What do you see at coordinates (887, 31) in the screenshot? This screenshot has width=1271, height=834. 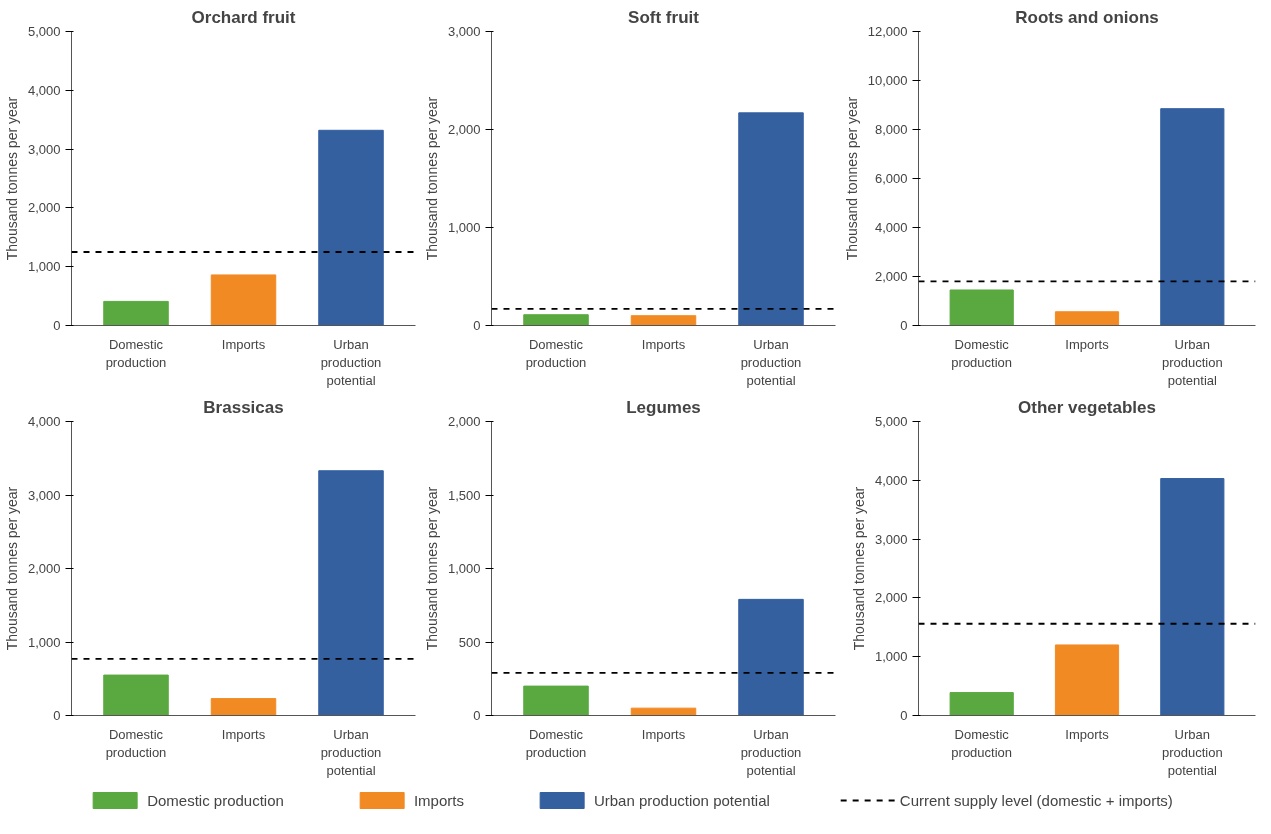 I see `y-tick-label: 12,000` at bounding box center [887, 31].